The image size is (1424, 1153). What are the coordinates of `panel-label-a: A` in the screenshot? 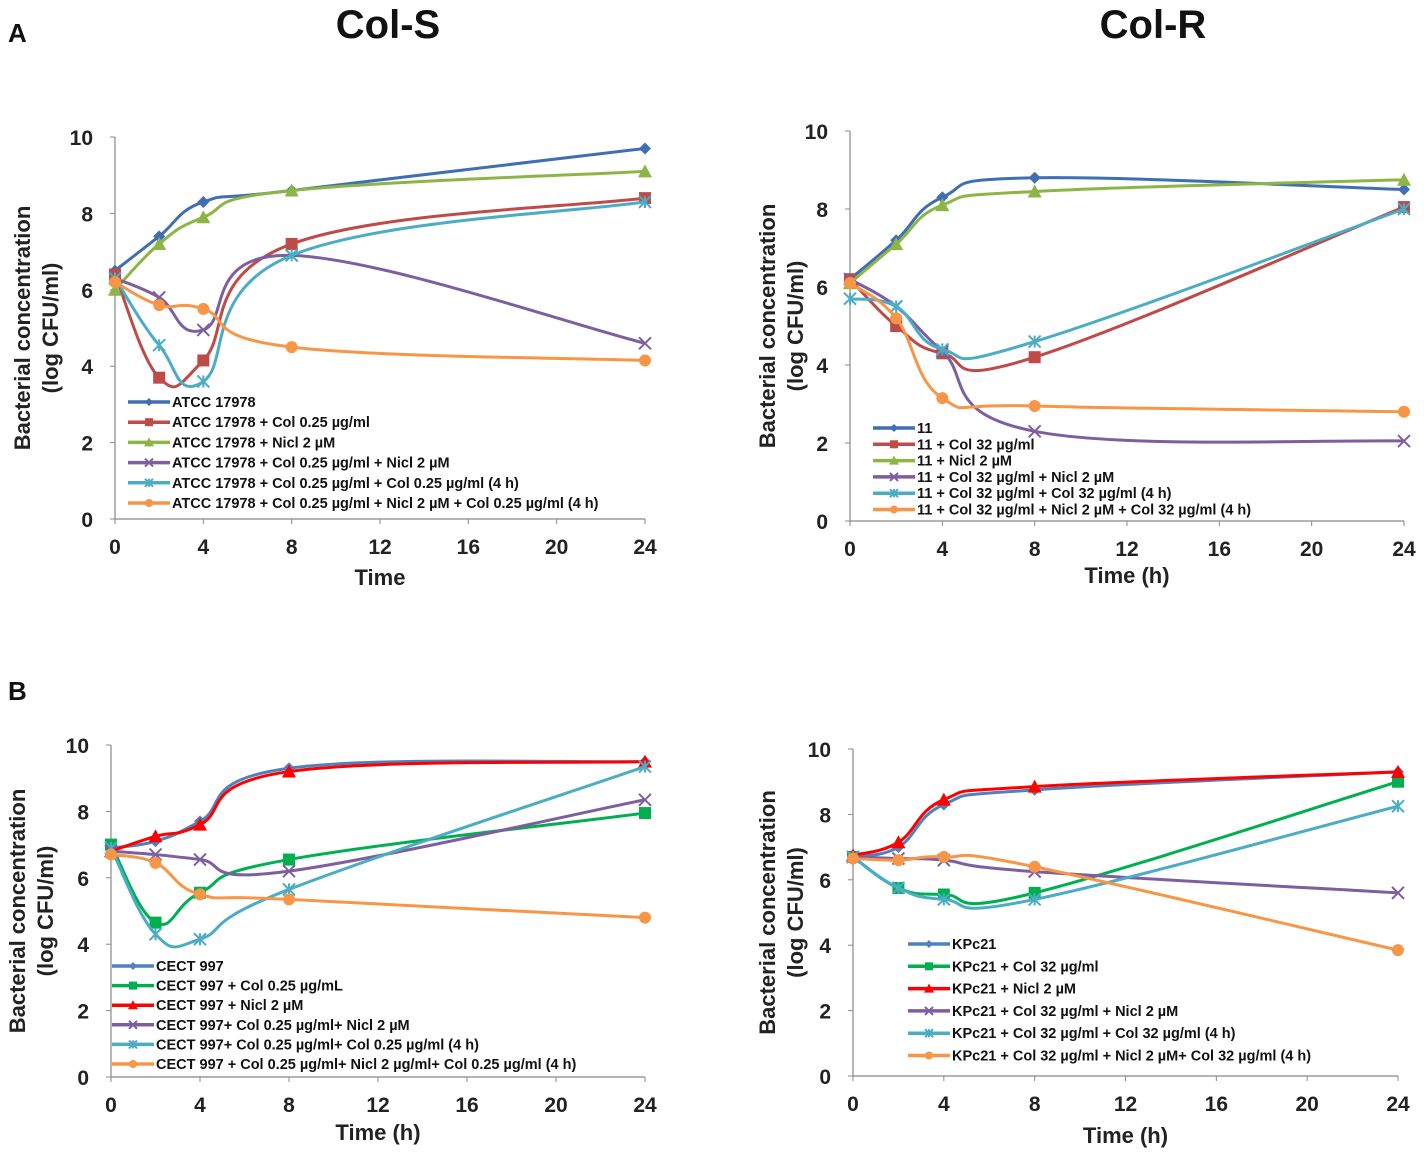 It's located at (17, 33).